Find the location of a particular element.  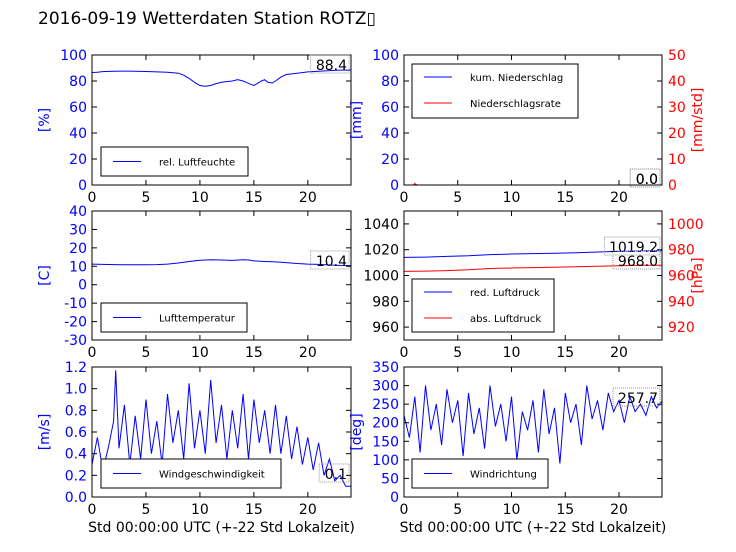

y-tick-label: 350 is located at coordinates (385, 368).